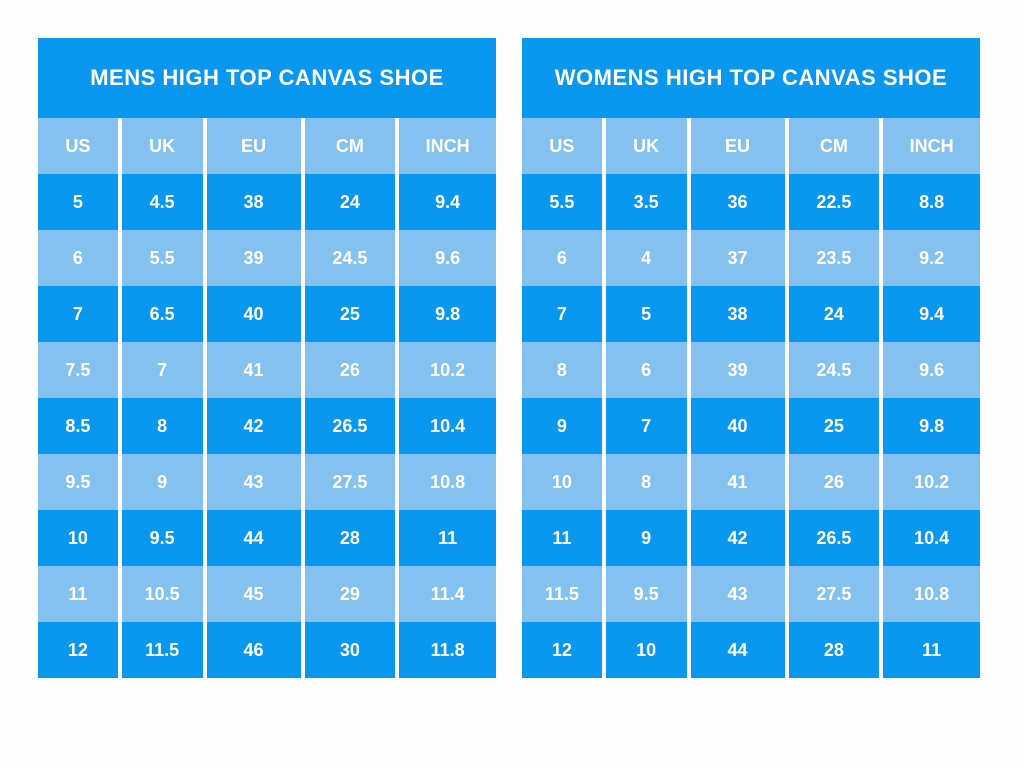 The width and height of the screenshot is (1024, 767). I want to click on column-header: UK, so click(648, 146).